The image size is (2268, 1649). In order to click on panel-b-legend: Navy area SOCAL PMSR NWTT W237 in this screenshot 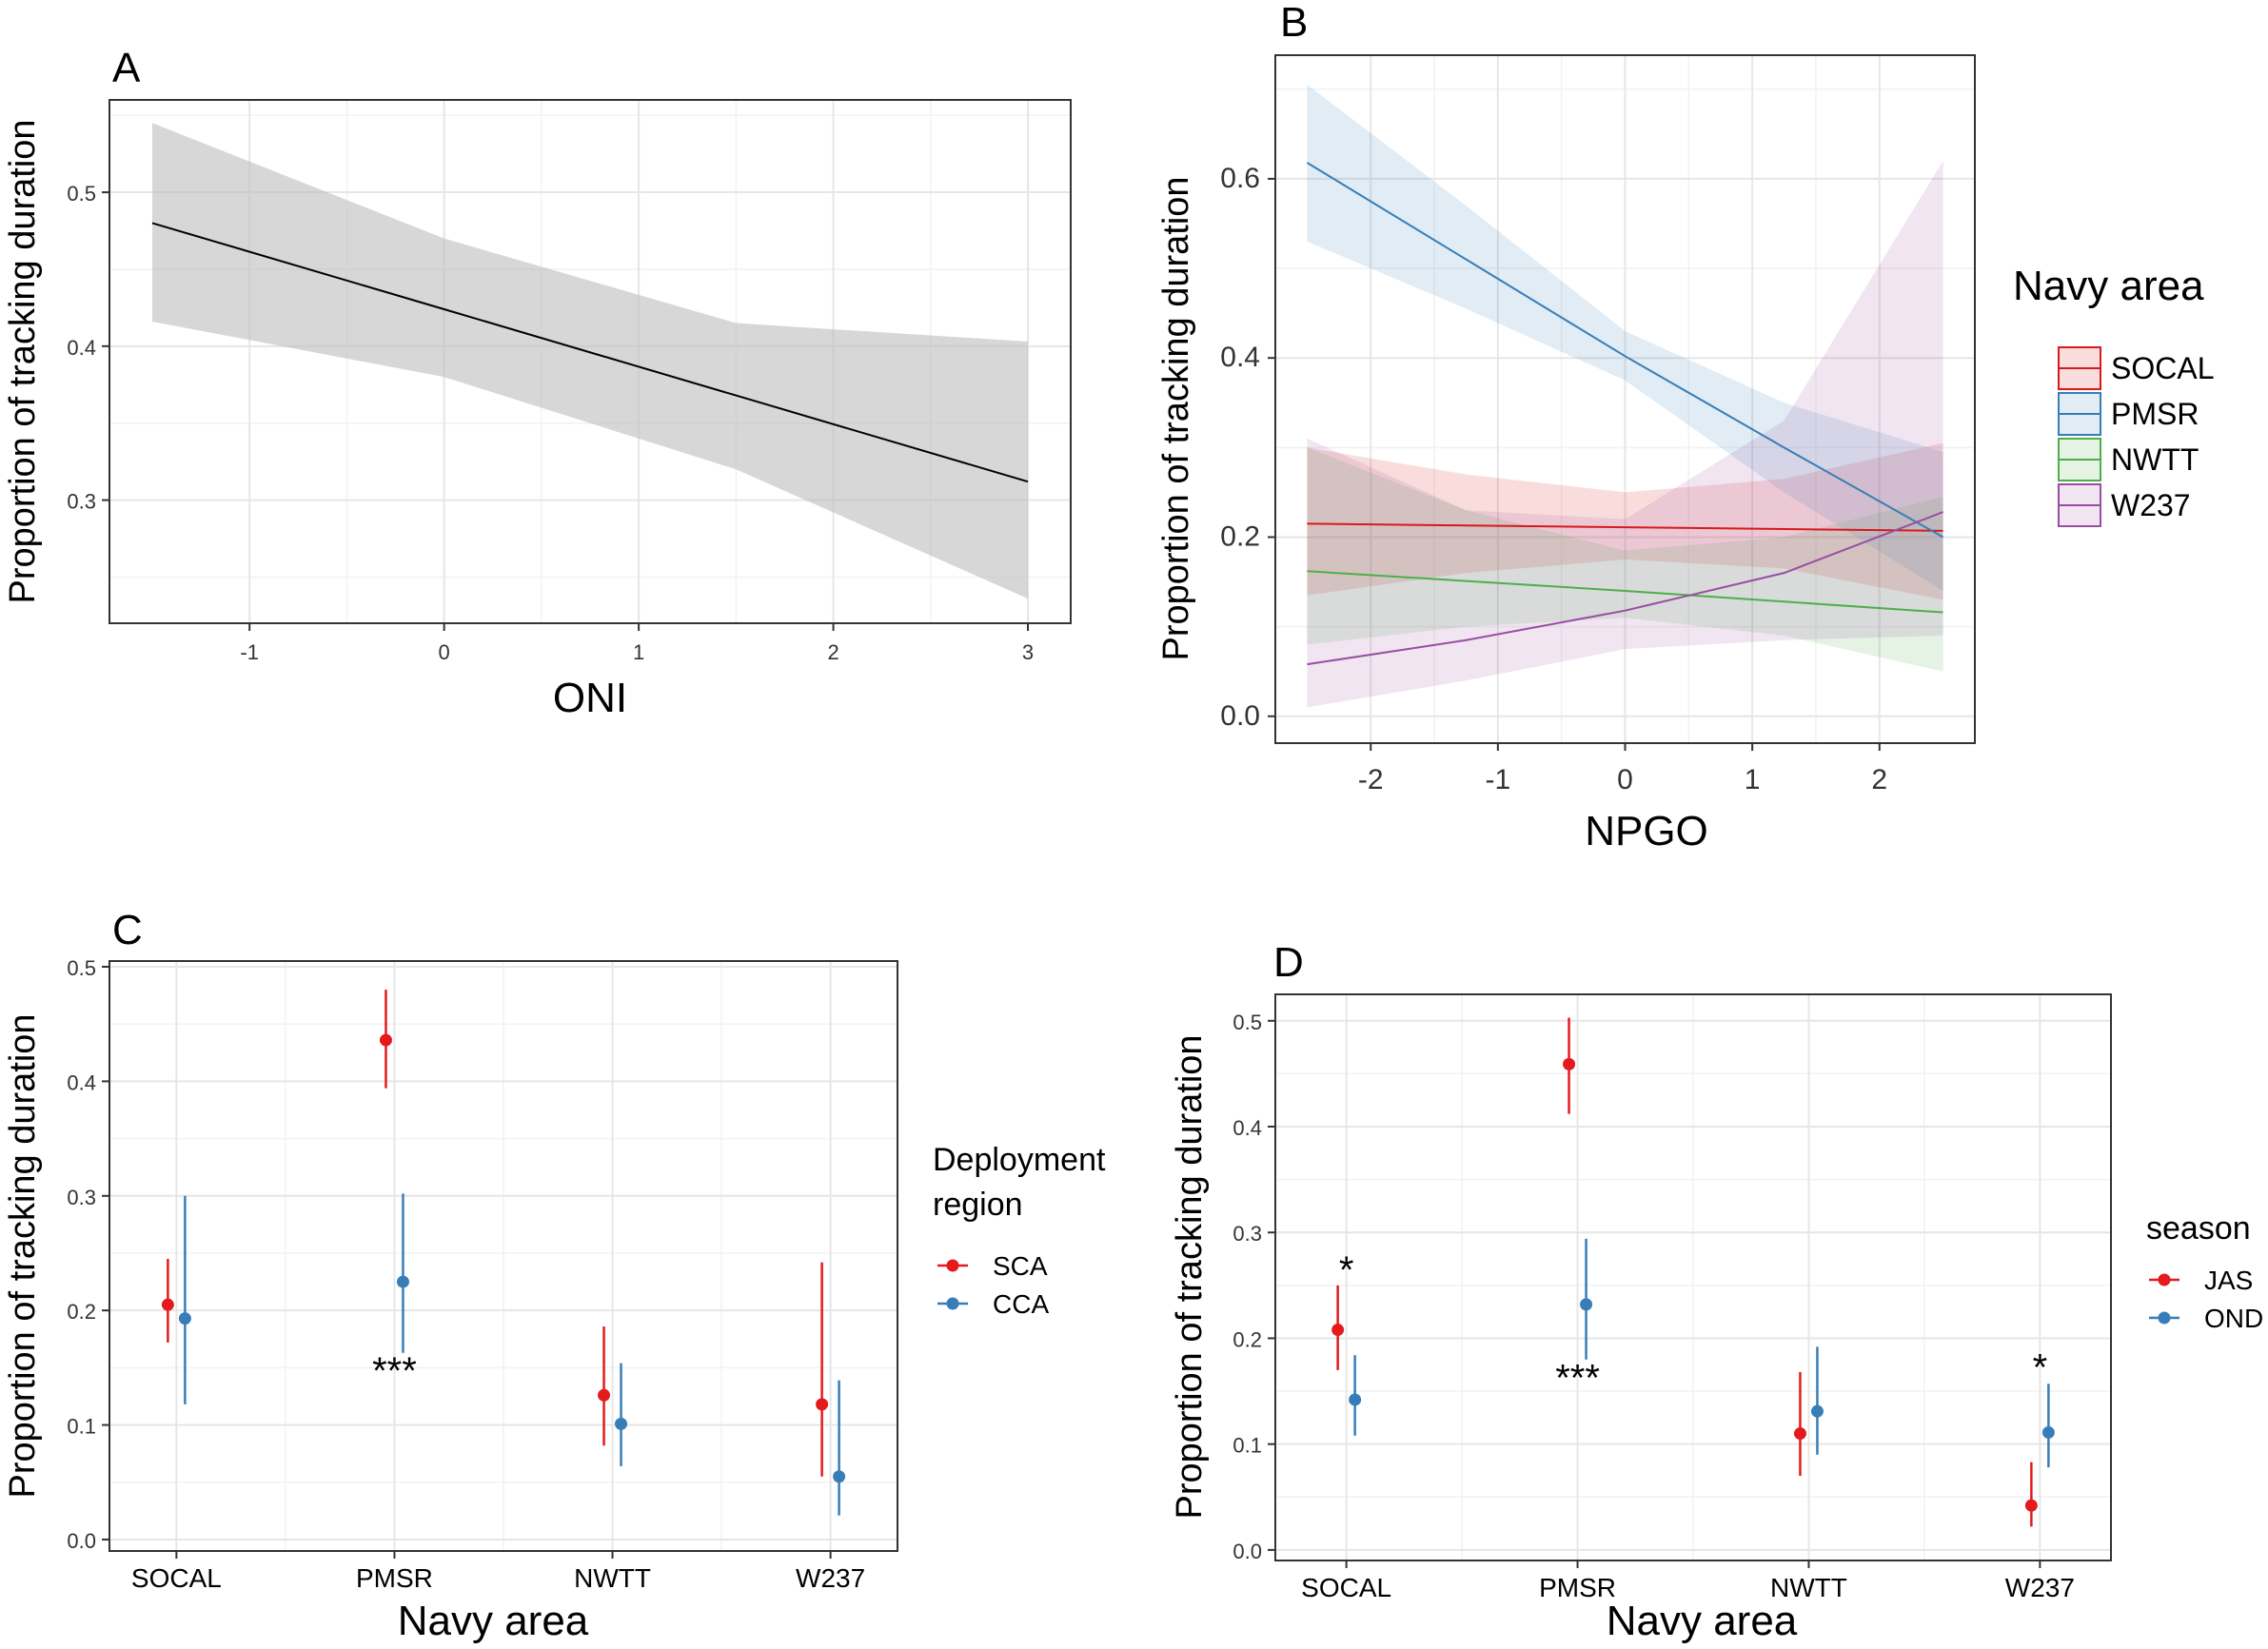, I will do `click(2114, 395)`.